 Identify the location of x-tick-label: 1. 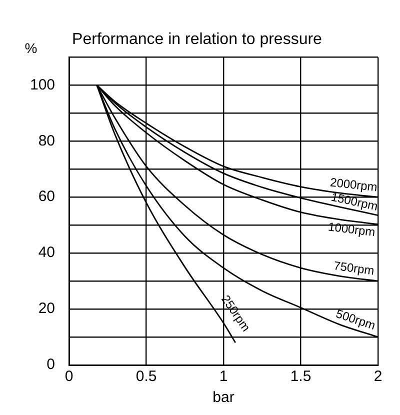
(223, 377).